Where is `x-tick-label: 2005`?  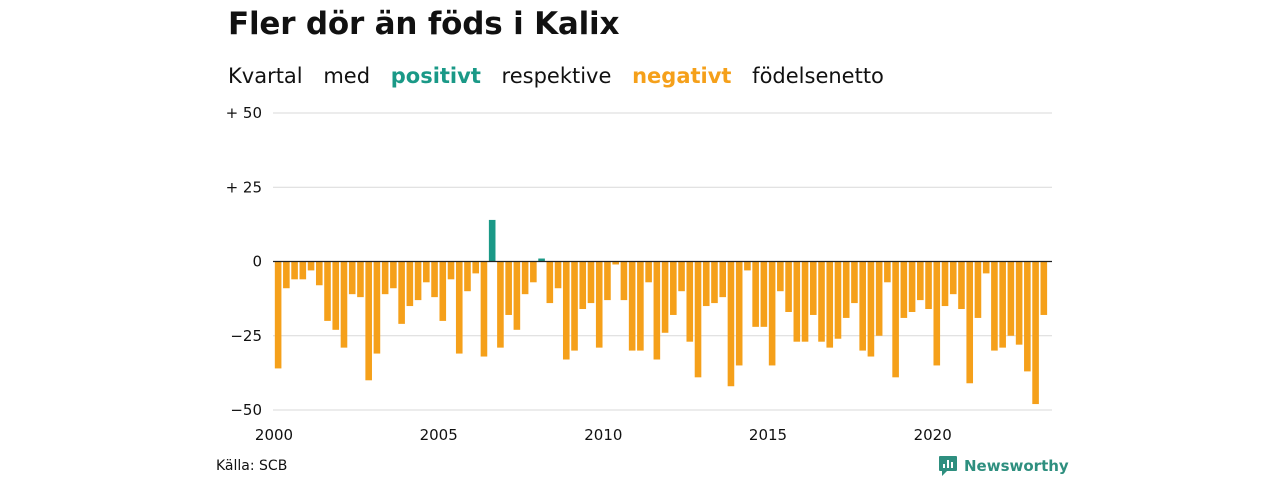
x-tick-label: 2005 is located at coordinates (439, 435).